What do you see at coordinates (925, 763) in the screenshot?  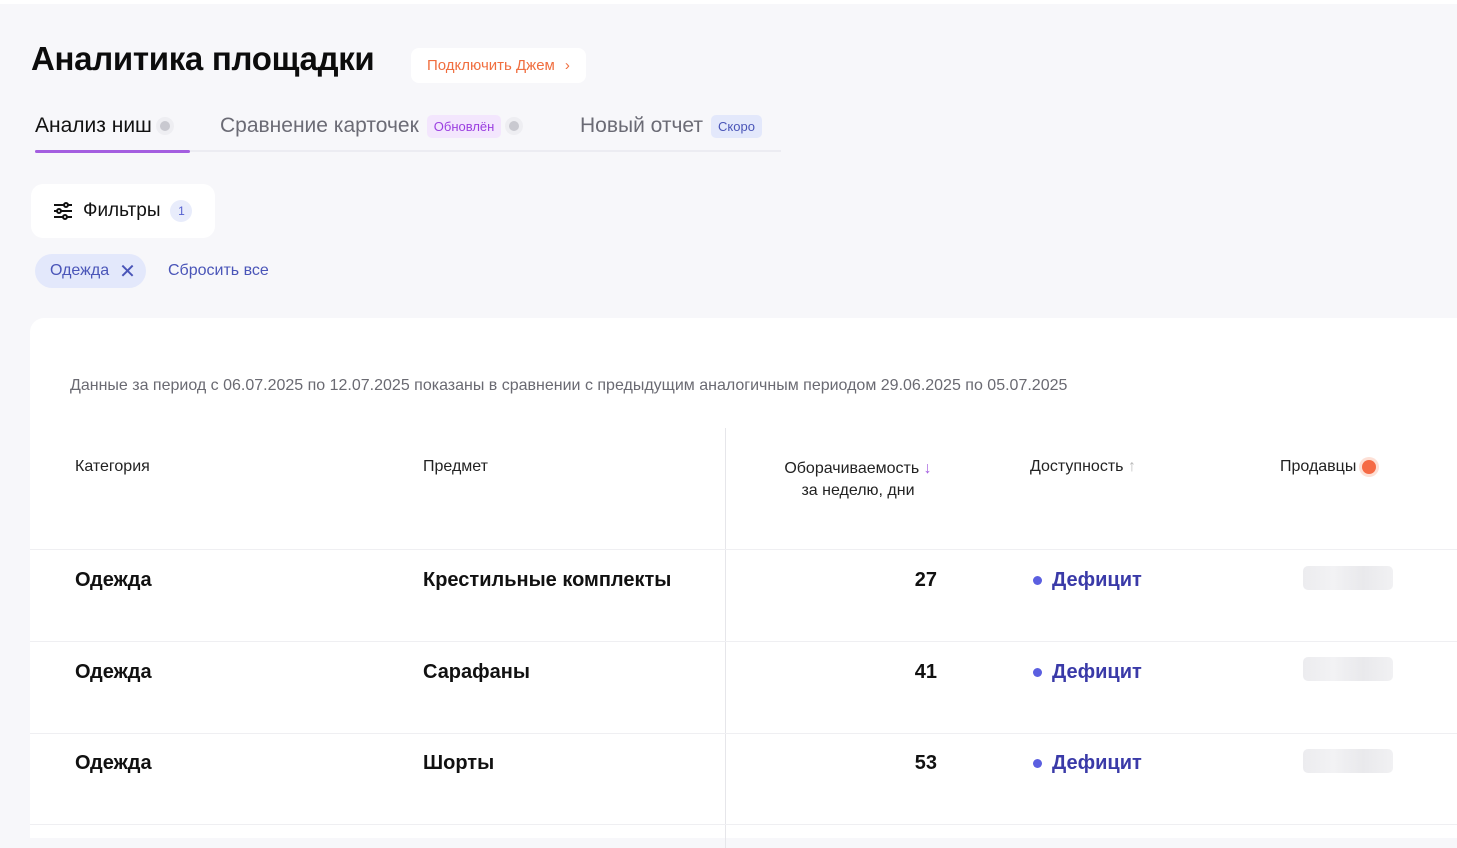 I see `cell-turnover: 53` at bounding box center [925, 763].